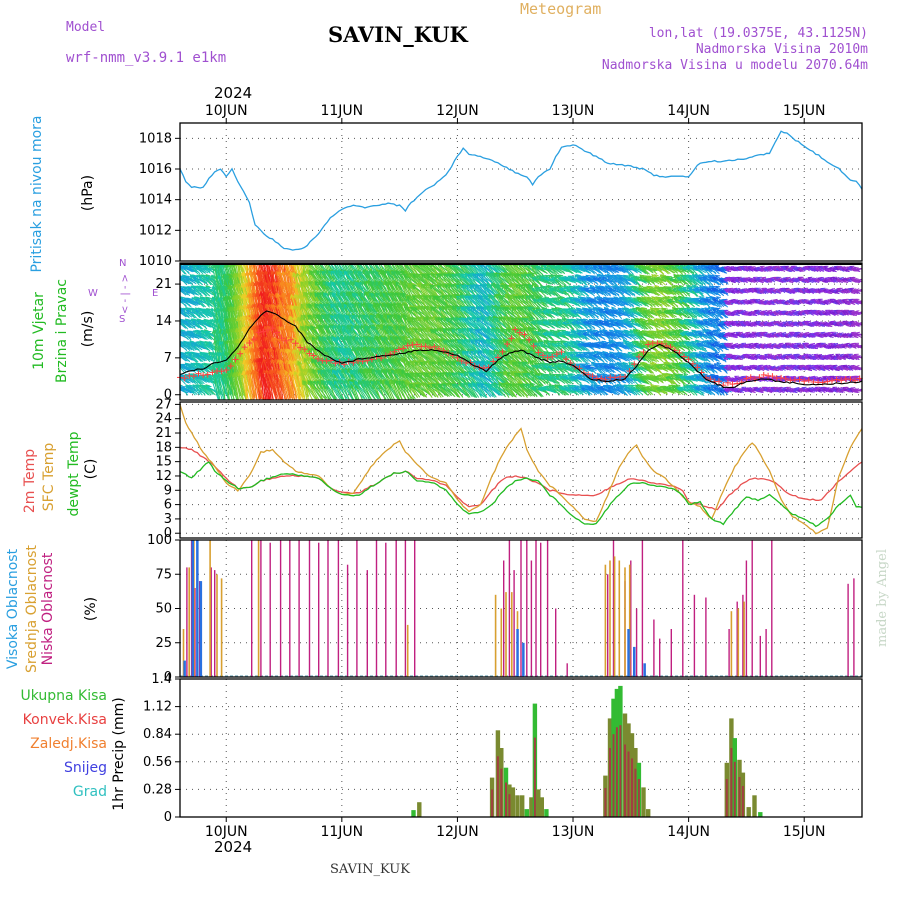 The image size is (900, 900). Describe the element at coordinates (163, 321) in the screenshot. I see `y-tick-label: 14` at that location.